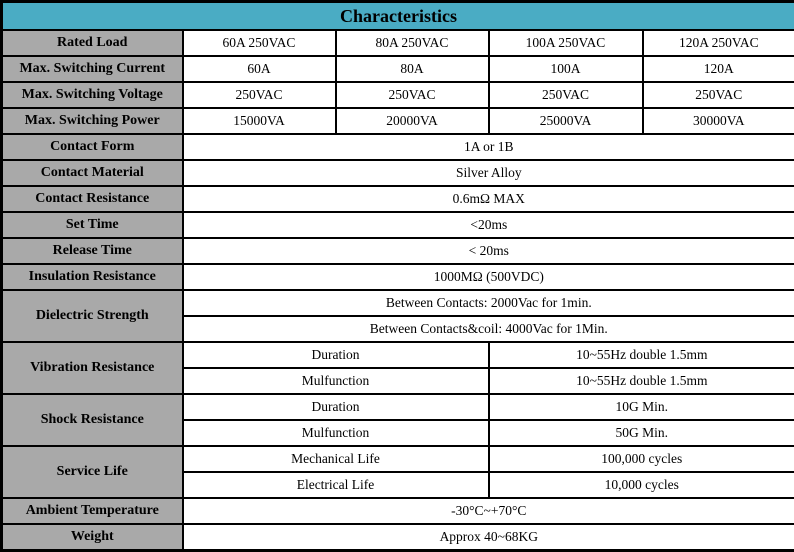 This screenshot has height=552, width=794. What do you see at coordinates (259, 95) in the screenshot?
I see `max-switching-voltage-value-1: 250VAC` at bounding box center [259, 95].